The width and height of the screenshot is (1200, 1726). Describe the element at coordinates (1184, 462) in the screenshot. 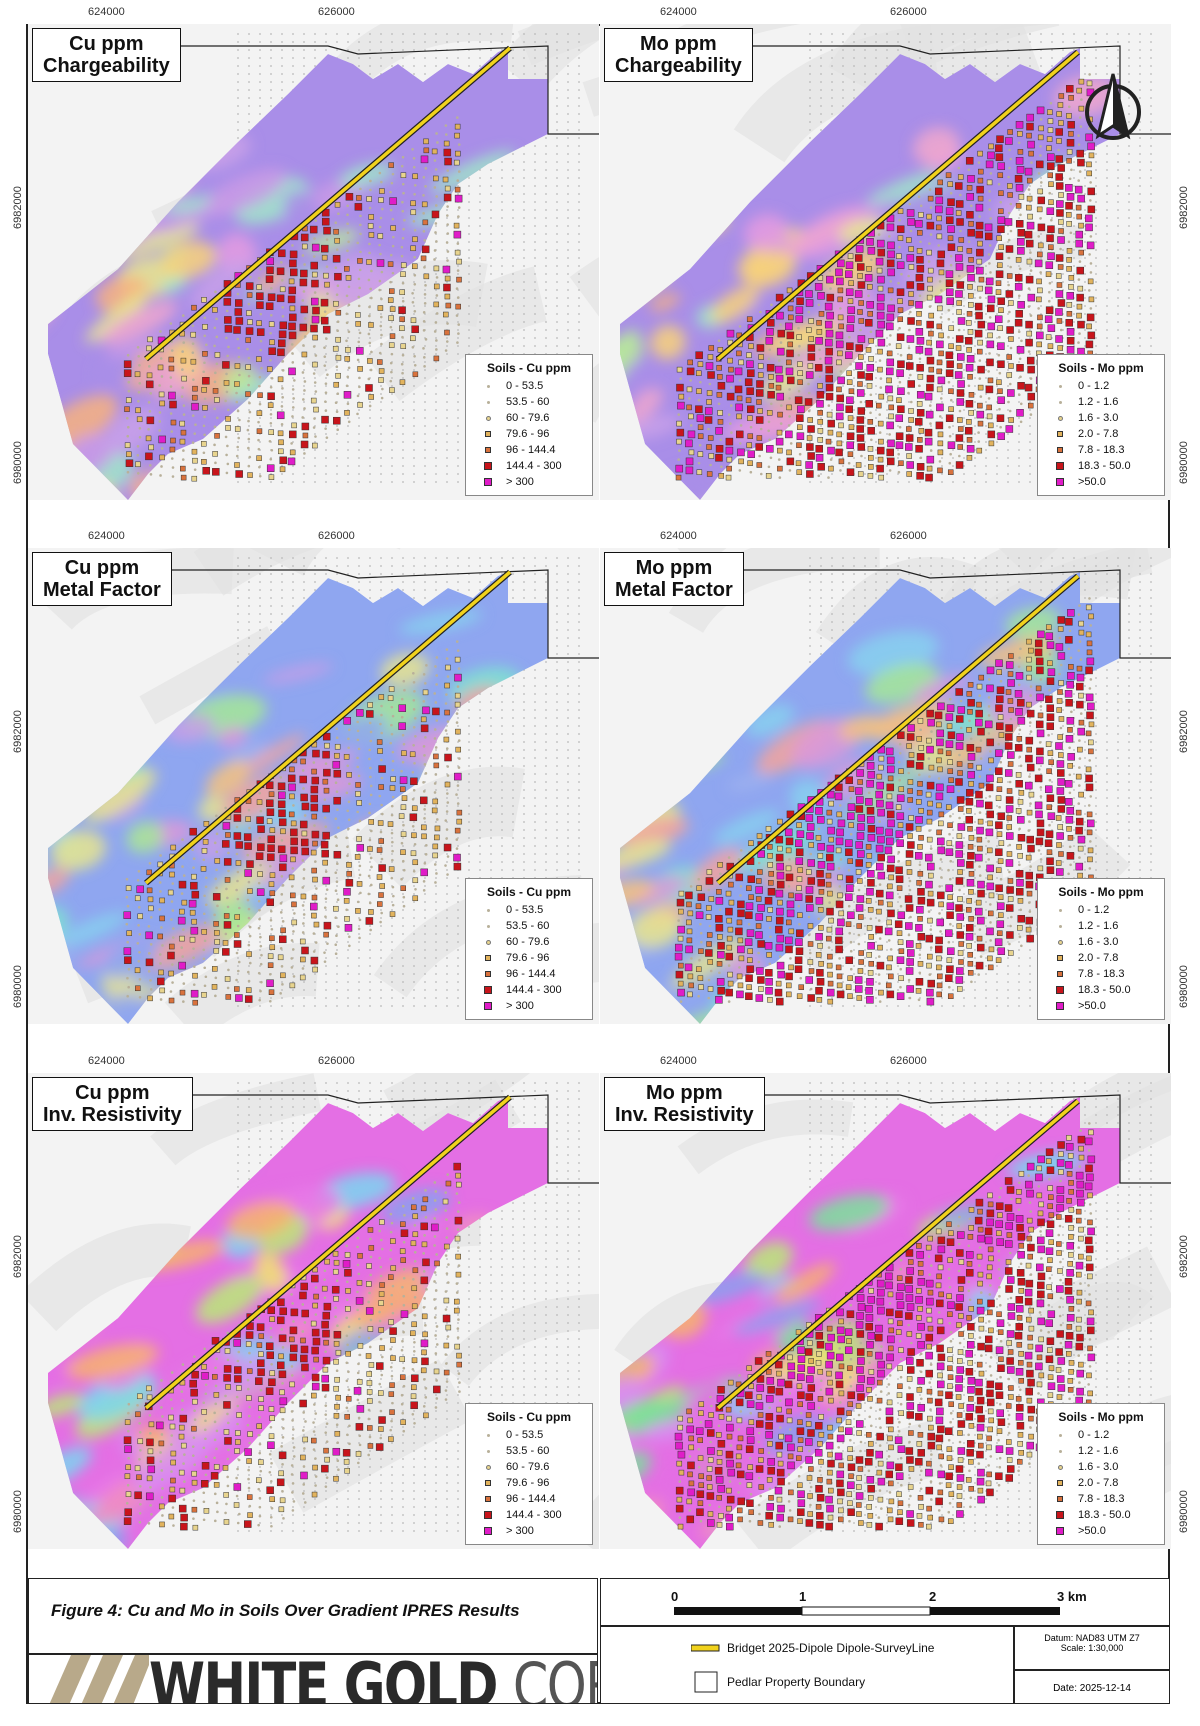

I see `grid-label-y: 6980000` at that location.